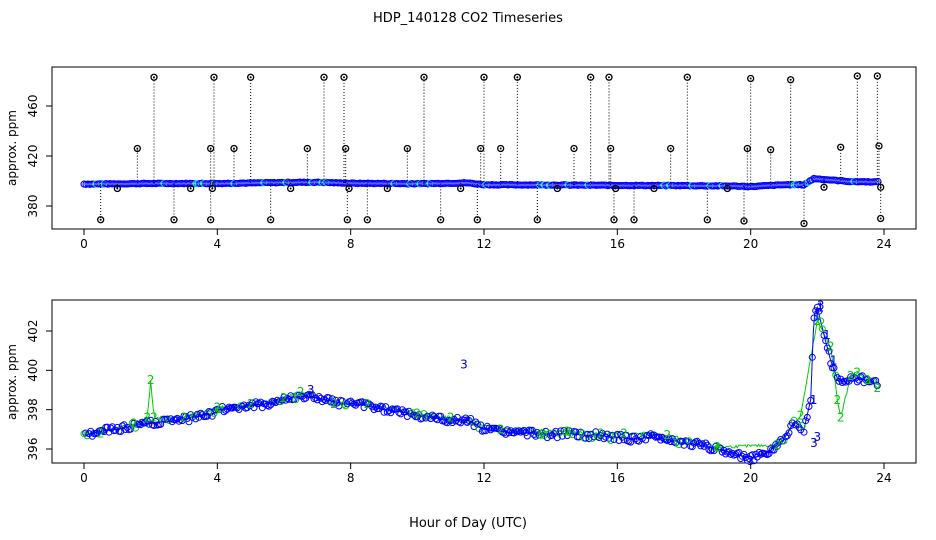 Image resolution: width=936 pixels, height=540 pixels. I want to click on figure-title: HDP_140128 CO2 Timeseries, so click(468, 18).